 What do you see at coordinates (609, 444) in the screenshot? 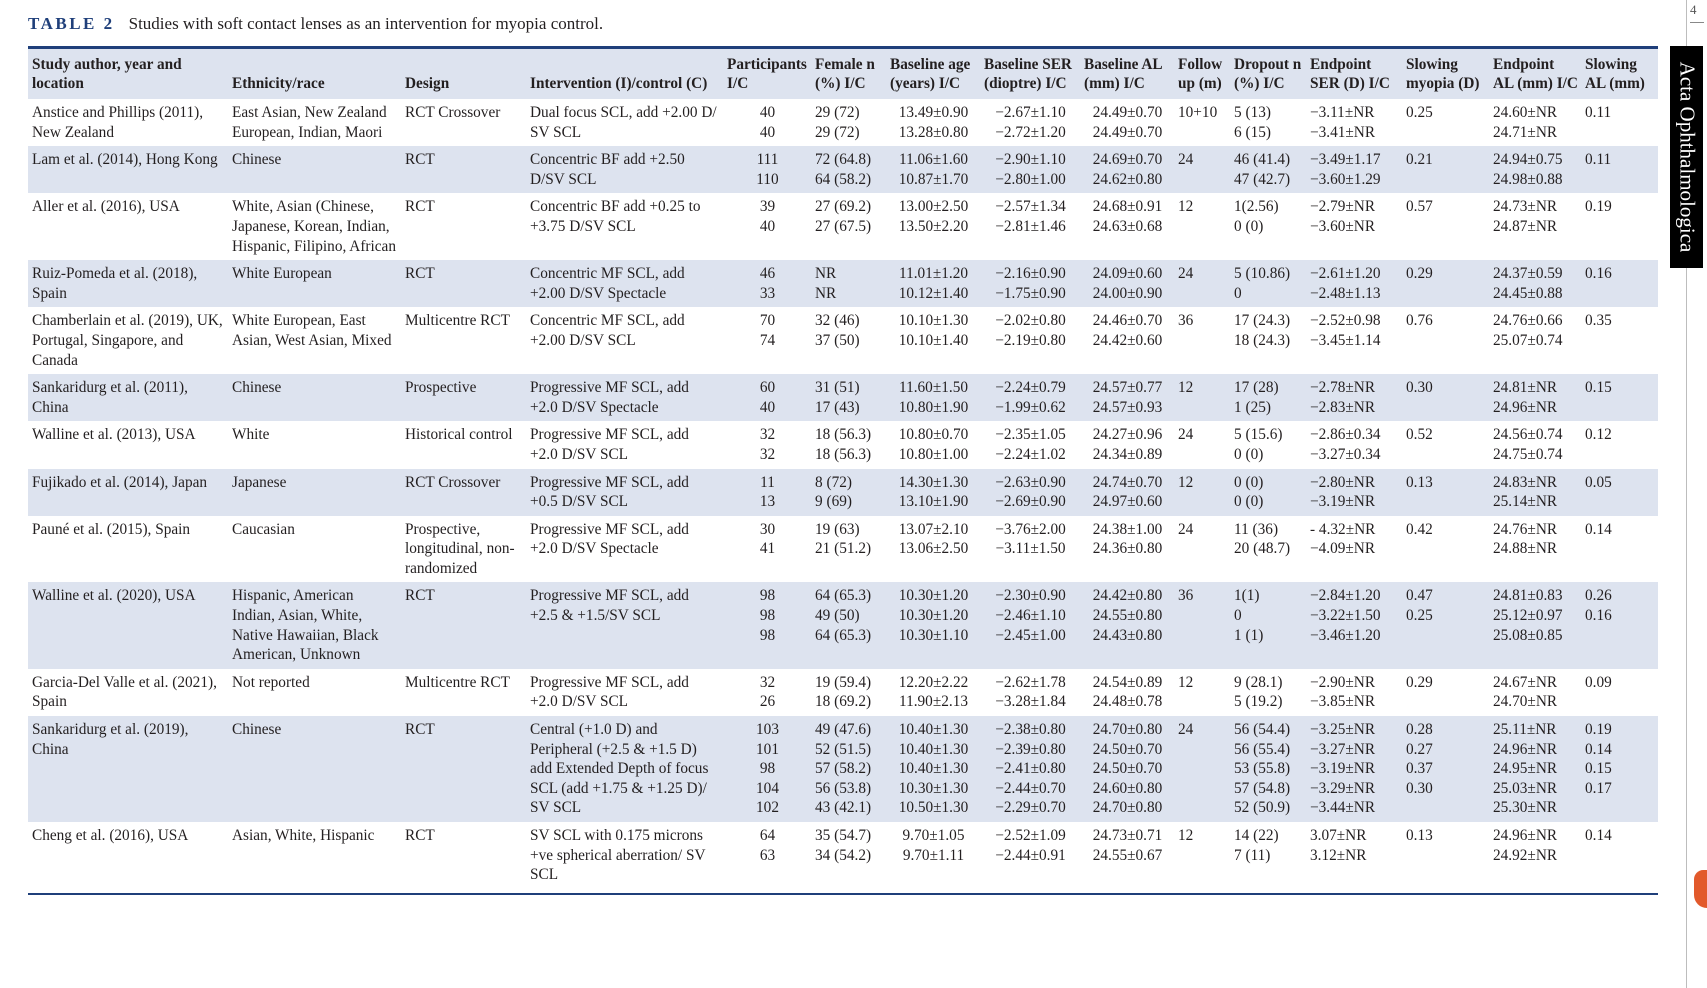
I see `cell-intervention: Progressive MF SCL, add +2.0 D/SV SCL` at bounding box center [609, 444].